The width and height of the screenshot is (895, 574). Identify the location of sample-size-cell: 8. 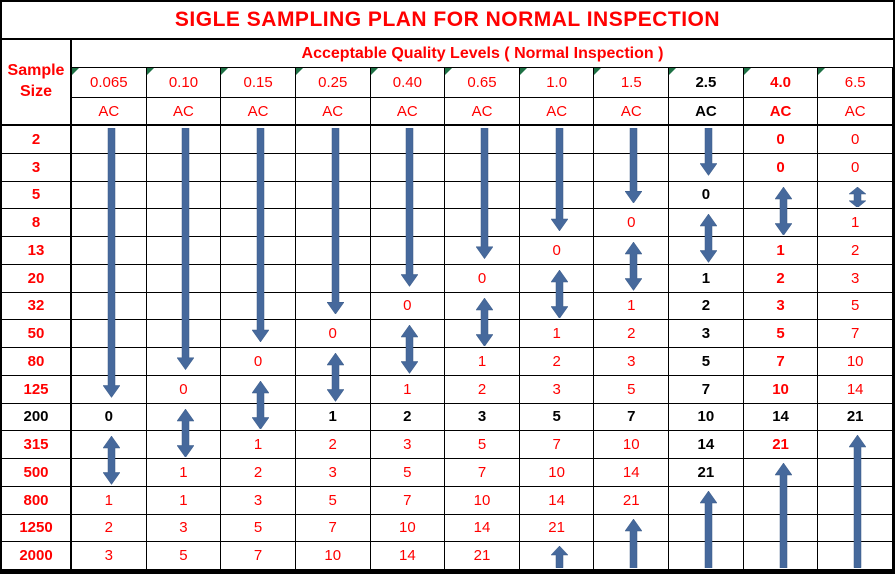
(37, 223).